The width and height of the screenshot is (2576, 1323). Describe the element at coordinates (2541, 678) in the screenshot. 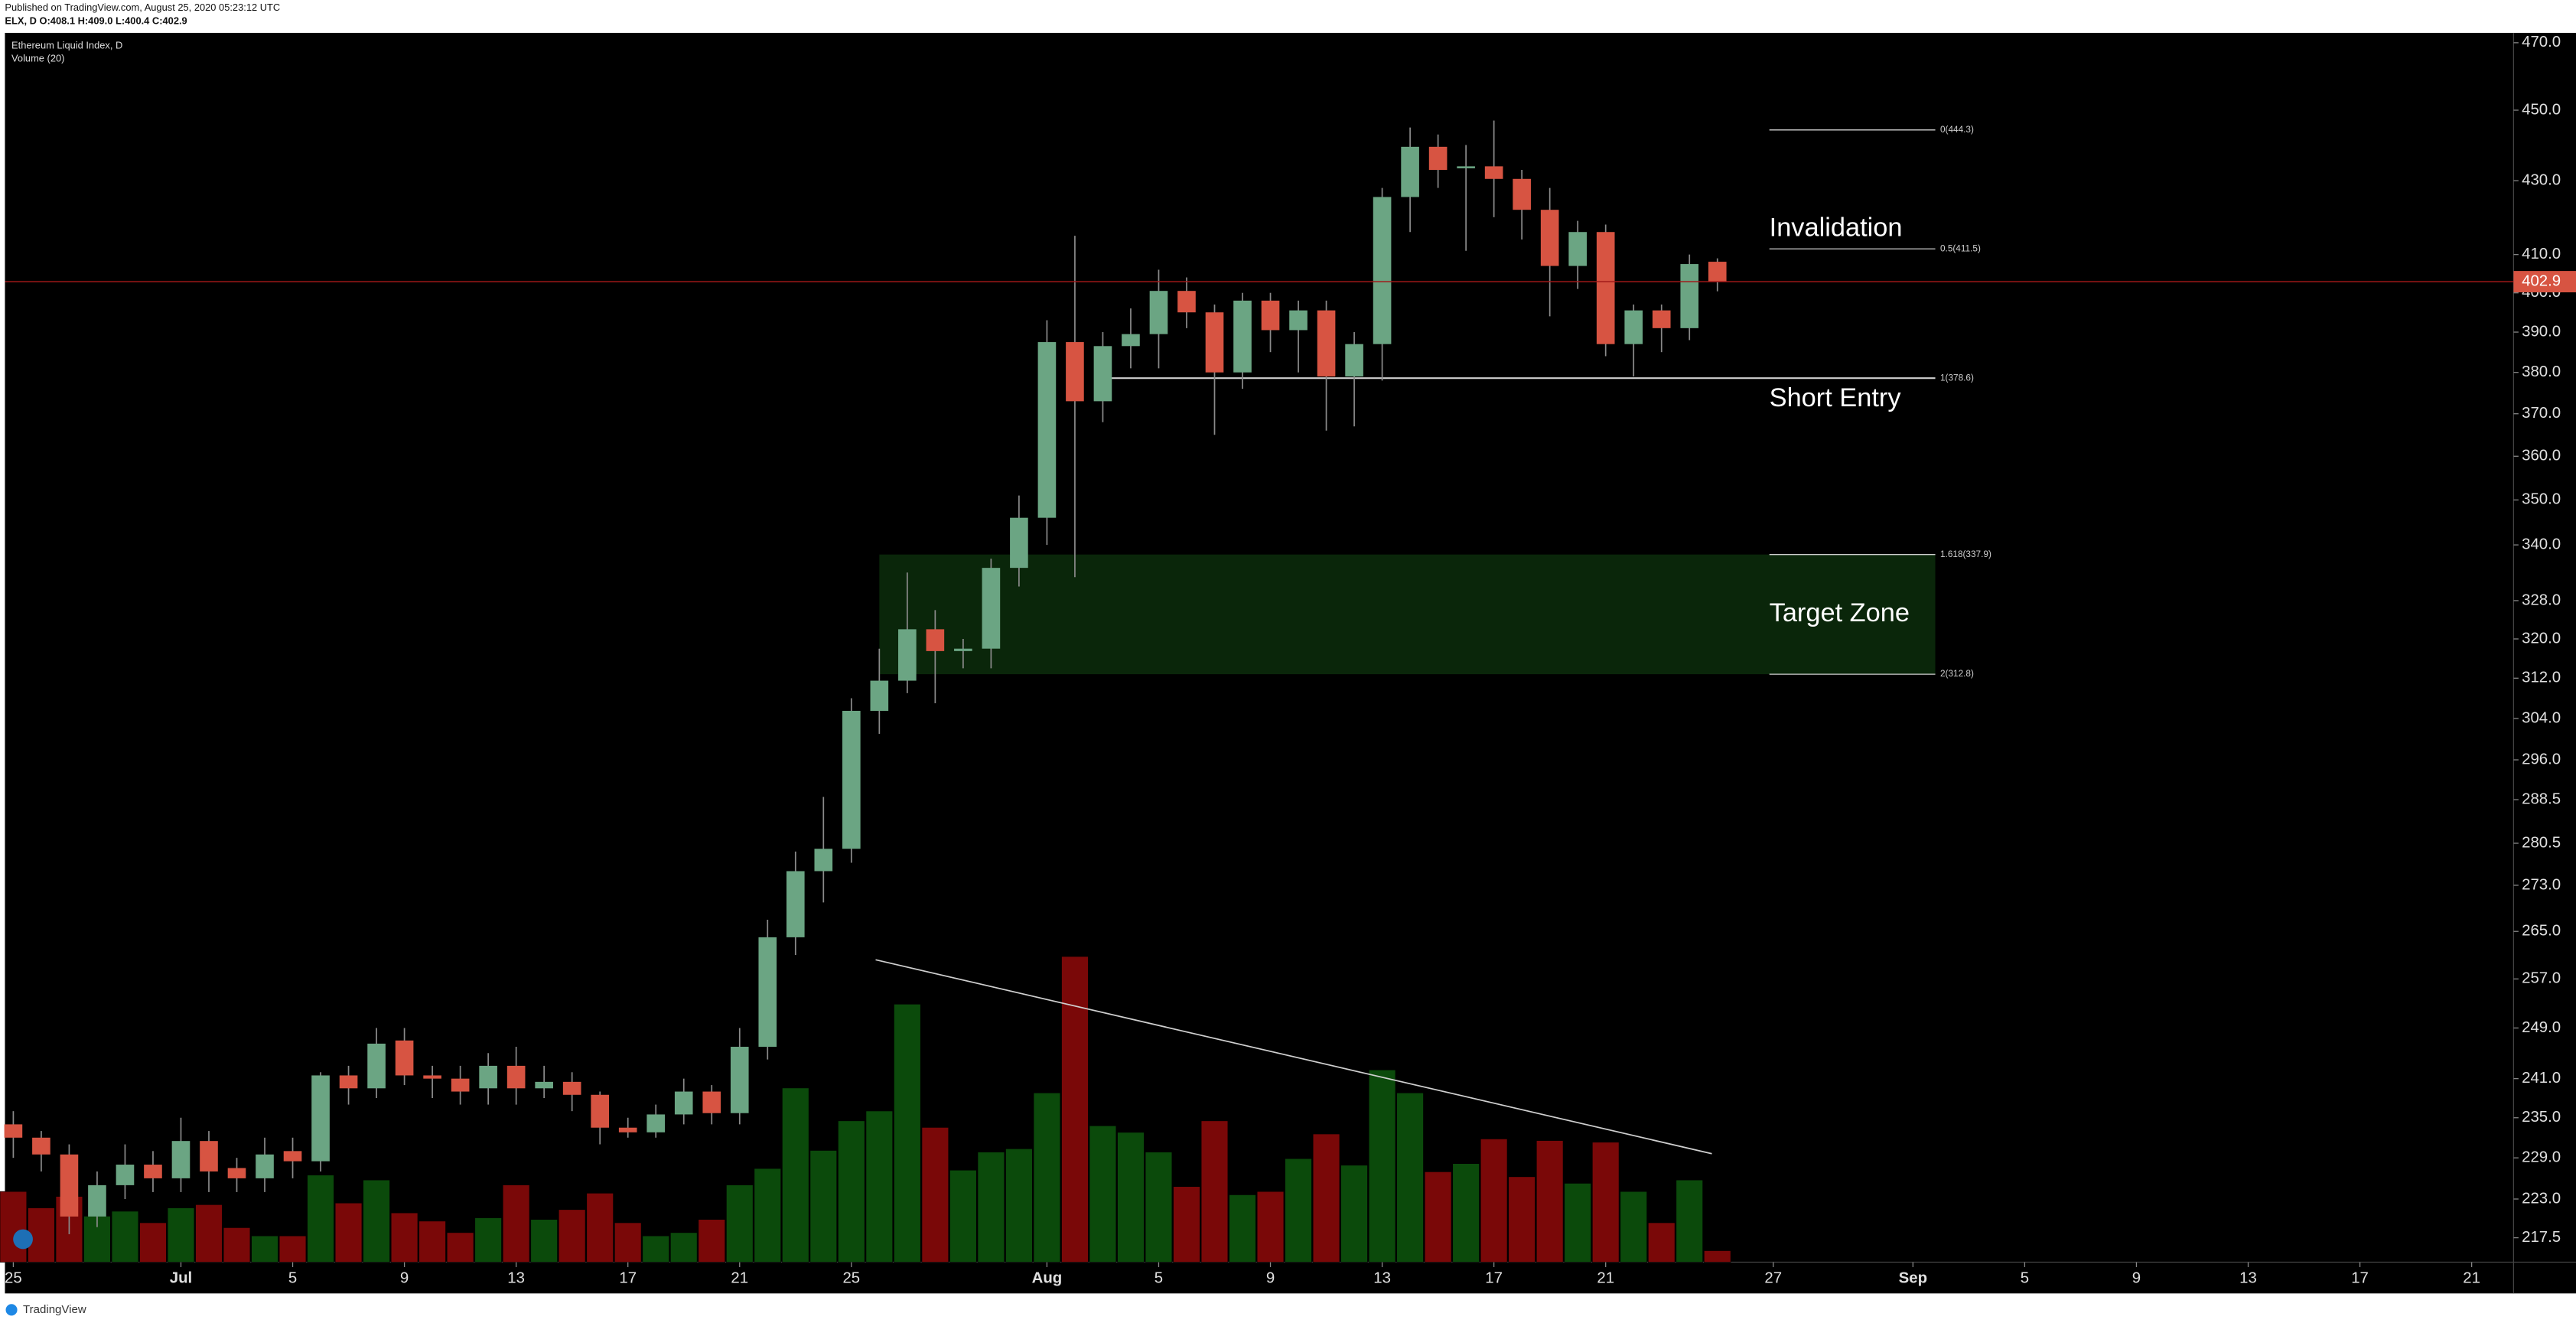

I see `y-tick-label: 312.0` at that location.